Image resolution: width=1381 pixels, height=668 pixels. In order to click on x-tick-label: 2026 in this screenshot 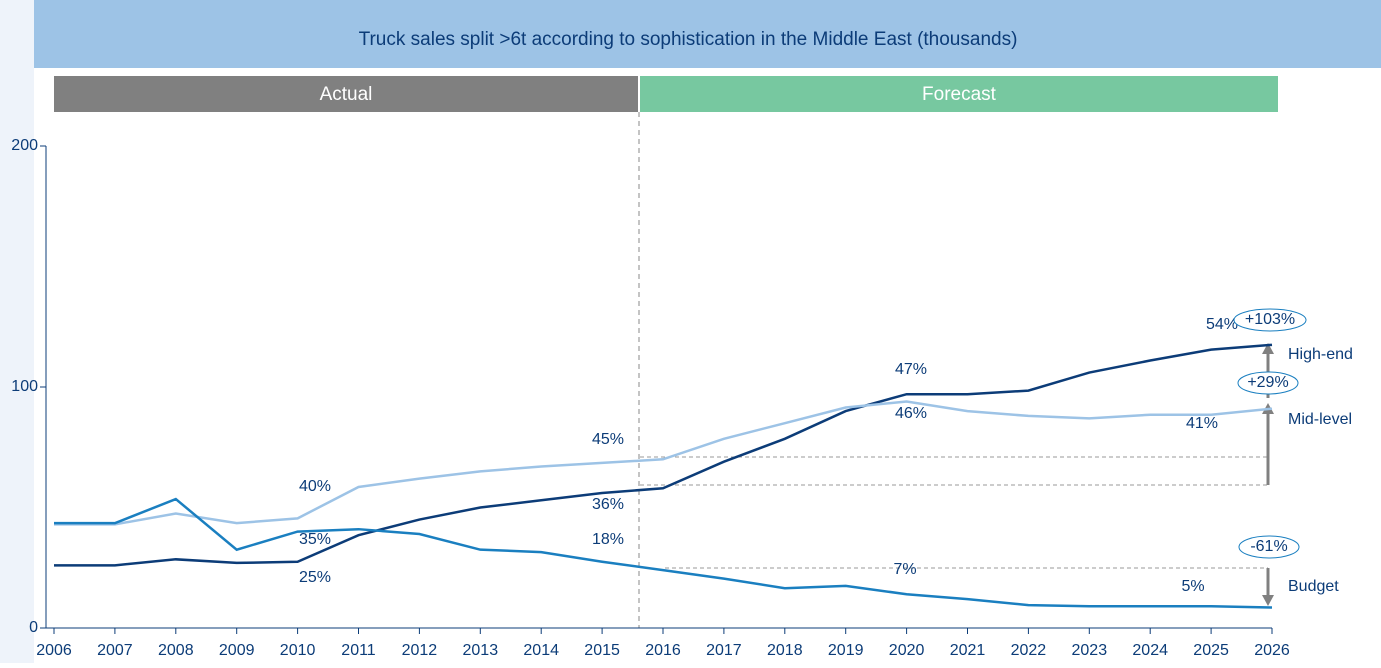, I will do `click(1272, 650)`.